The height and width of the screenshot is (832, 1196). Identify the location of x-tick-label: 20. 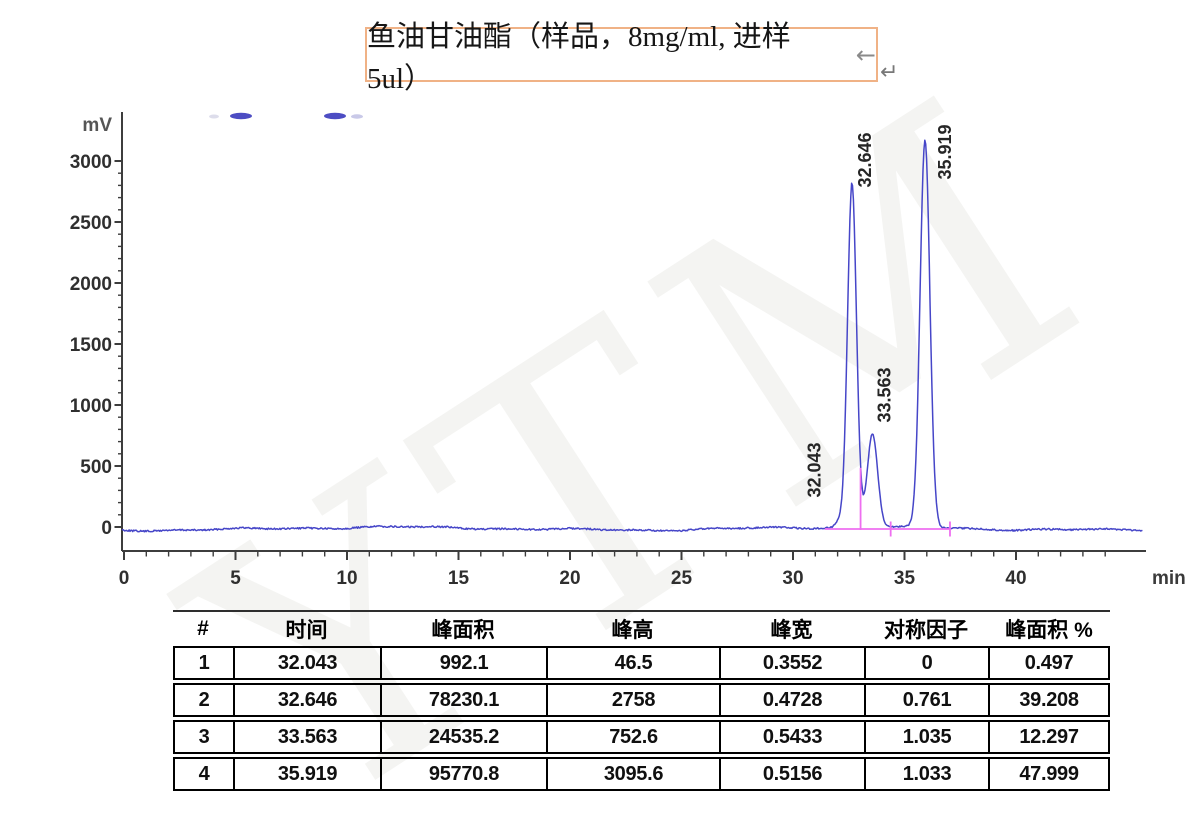
(569, 578).